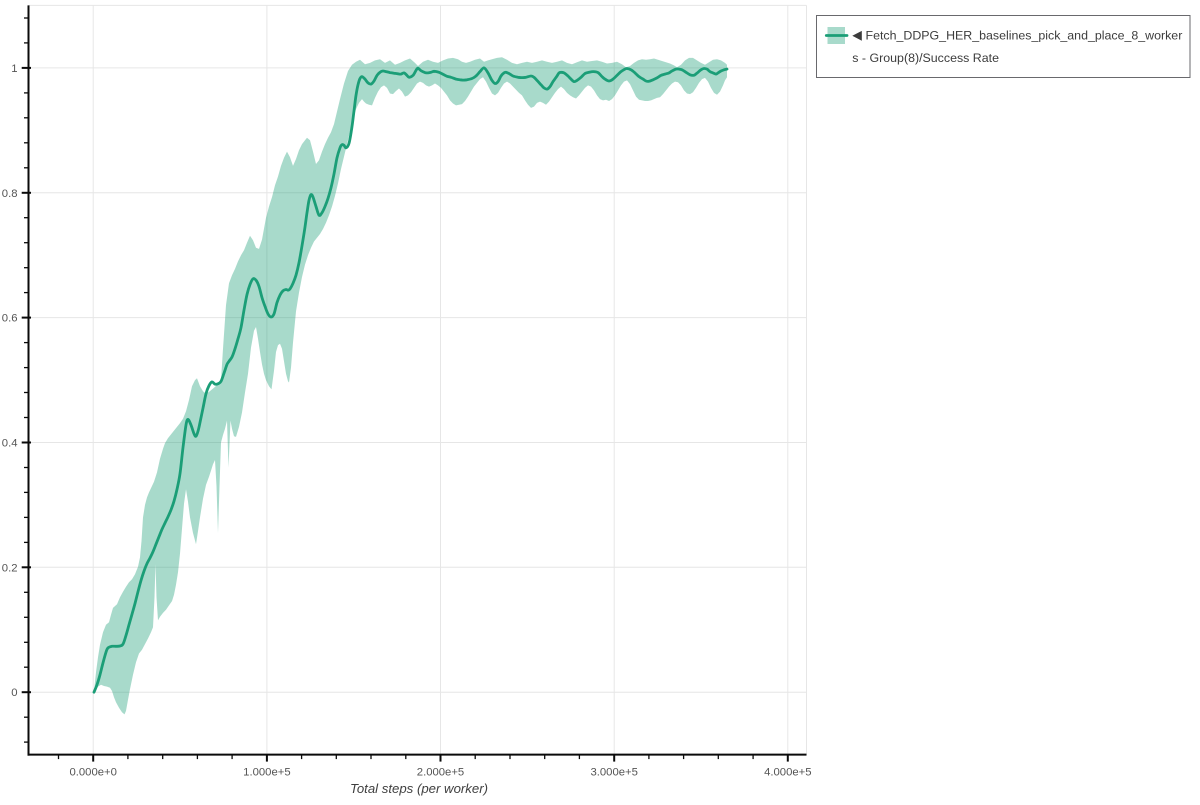 The width and height of the screenshot is (1200, 805). Describe the element at coordinates (613, 773) in the screenshot. I see `svg-text: 3.000e+5` at that location.